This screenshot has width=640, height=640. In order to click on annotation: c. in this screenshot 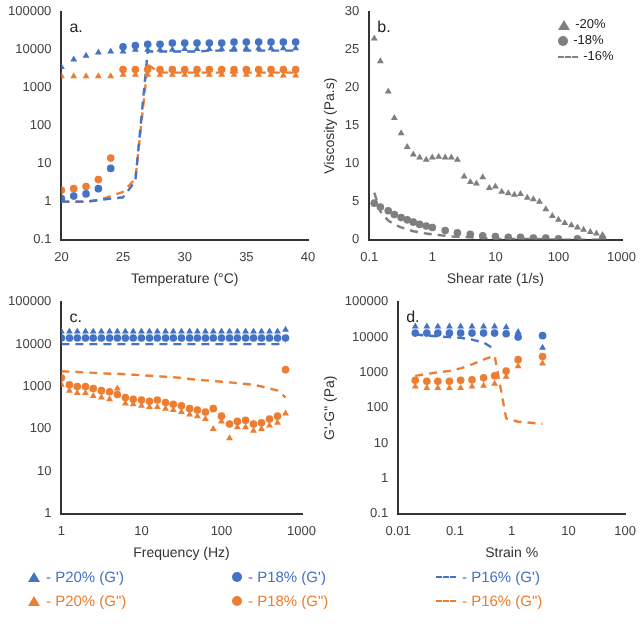, I will do `click(75, 316)`.